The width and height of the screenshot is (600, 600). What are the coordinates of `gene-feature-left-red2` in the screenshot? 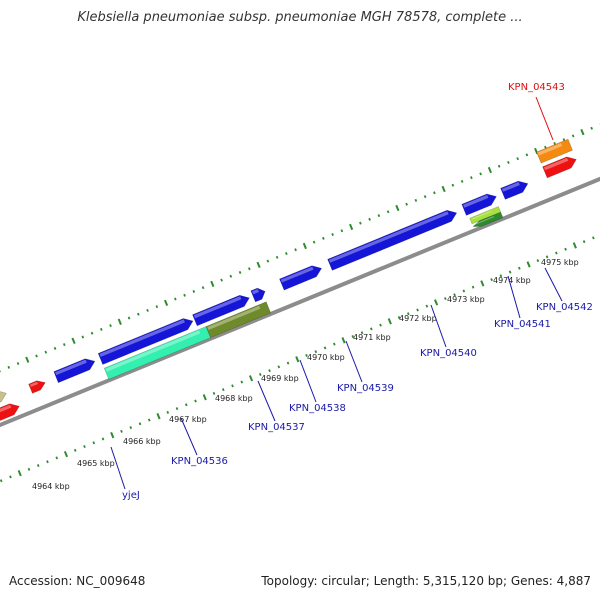 It's located at (37, 387).